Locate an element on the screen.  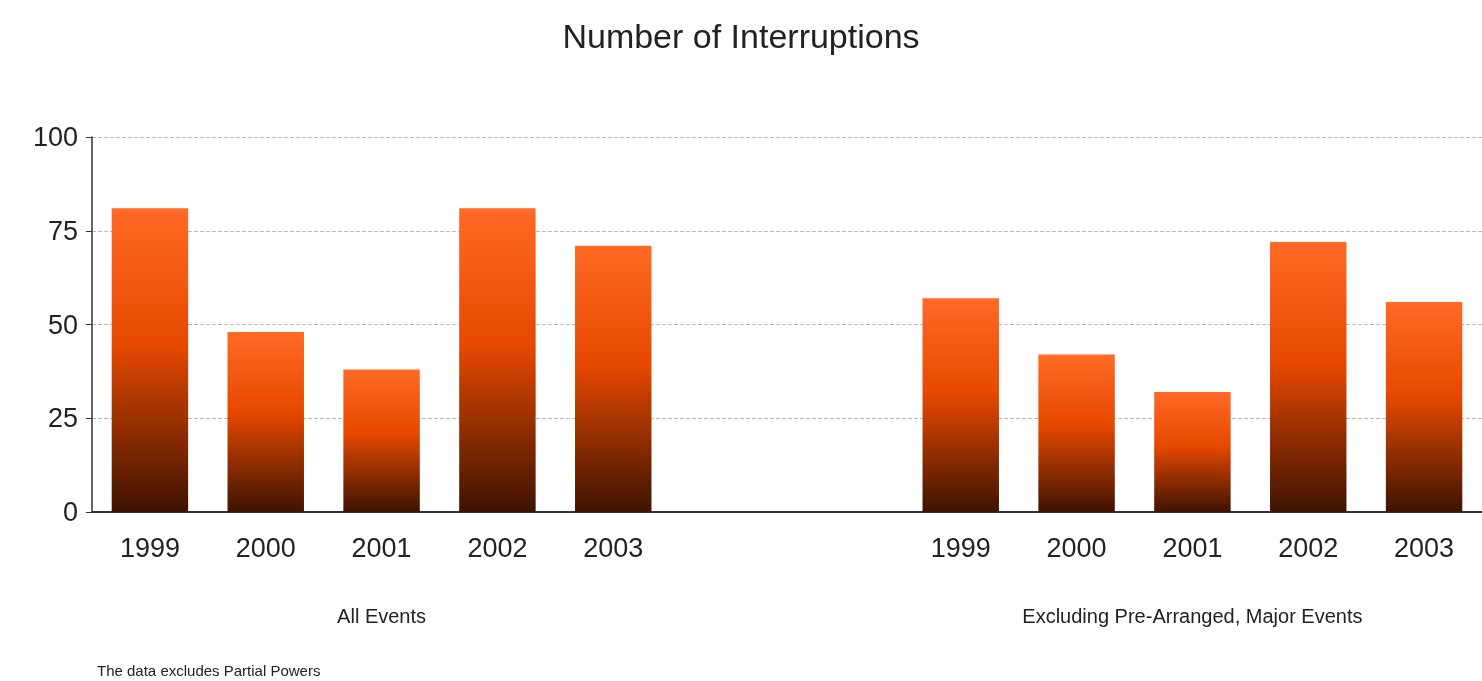
y-tick-label: 0 is located at coordinates (70, 512).